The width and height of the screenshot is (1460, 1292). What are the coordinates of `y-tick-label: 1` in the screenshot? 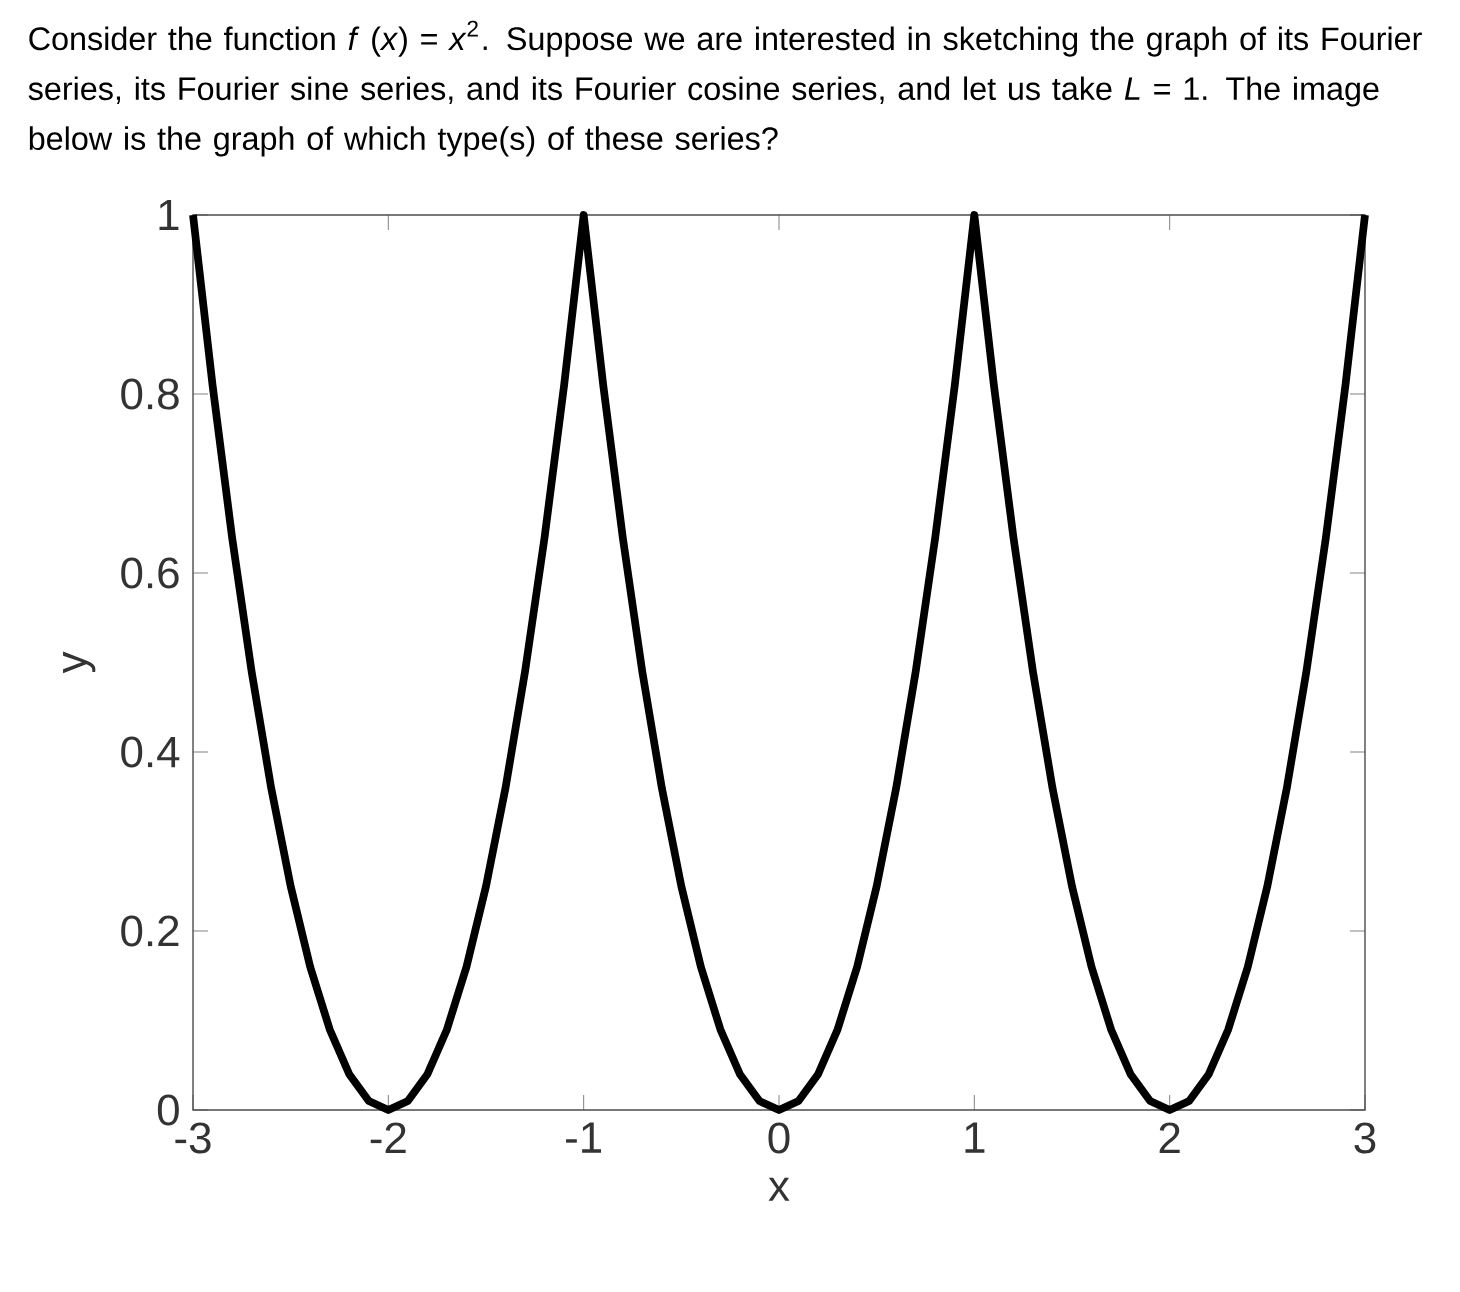 It's located at (169, 215).